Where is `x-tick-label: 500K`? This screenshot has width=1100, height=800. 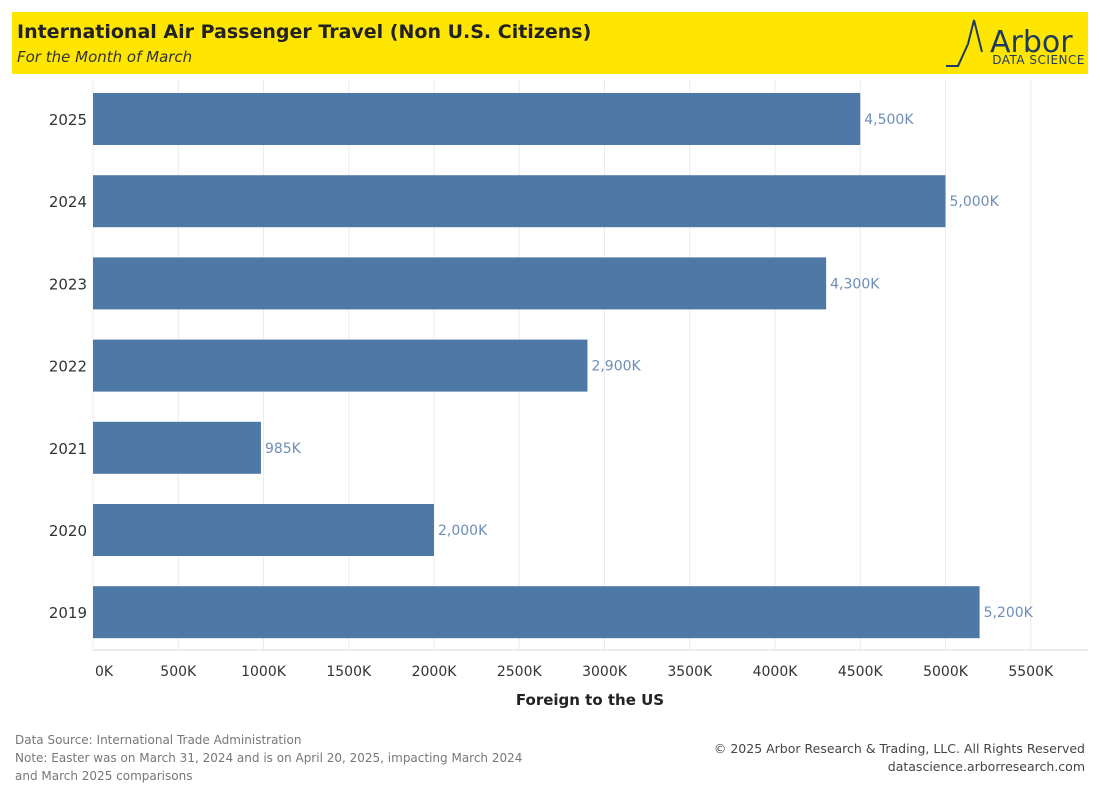
x-tick-label: 500K is located at coordinates (178, 672).